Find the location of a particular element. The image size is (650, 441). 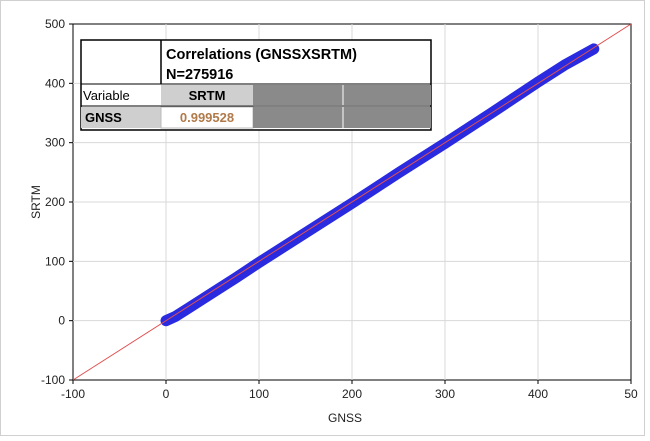

x-tick-label: 300 is located at coordinates (445, 394).